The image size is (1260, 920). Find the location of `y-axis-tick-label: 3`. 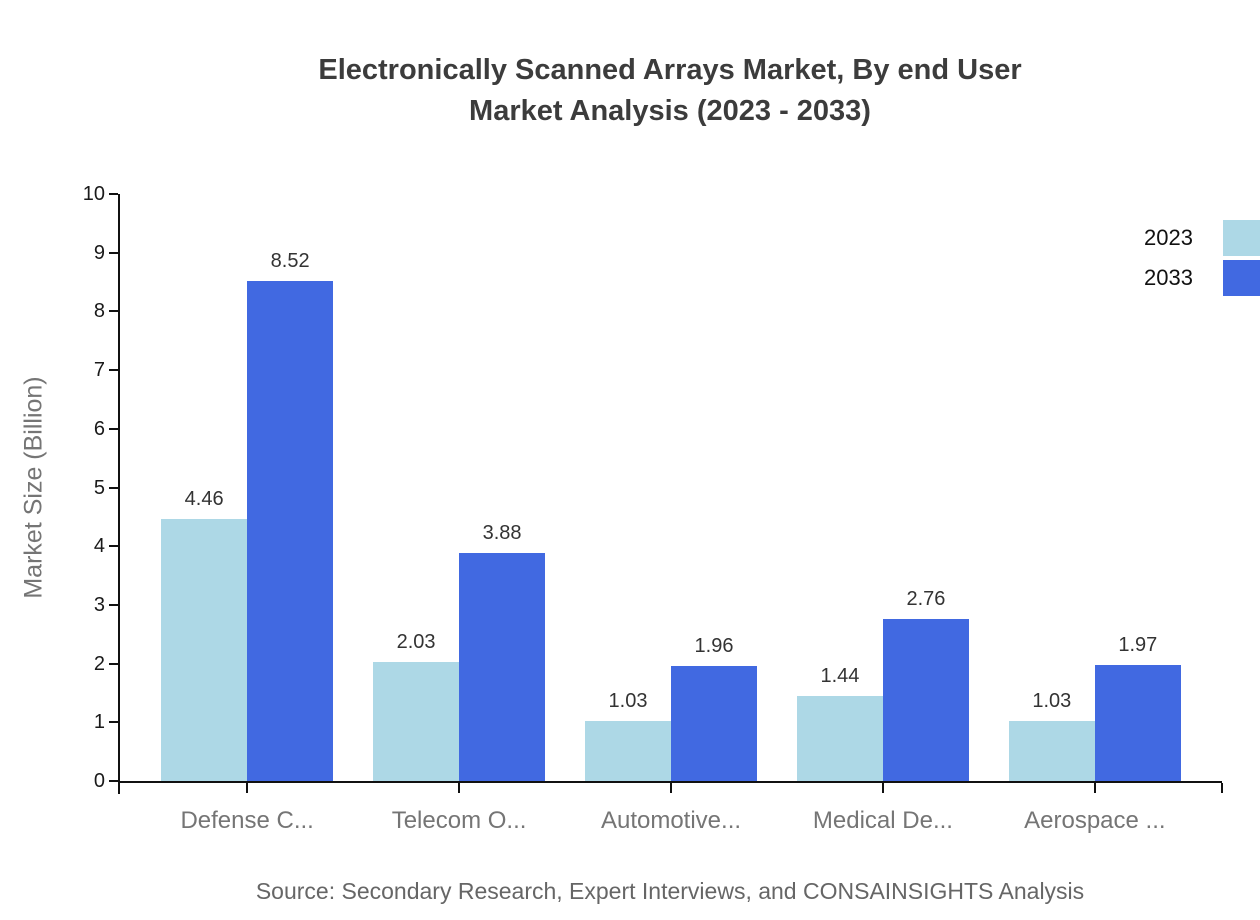

y-axis-tick-label: 3 is located at coordinates (99, 604).